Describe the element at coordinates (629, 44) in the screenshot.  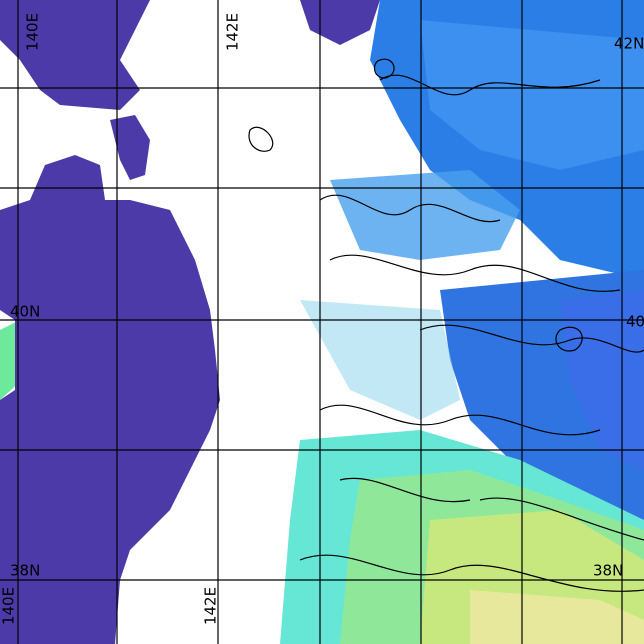
I see `lat-label: 42N` at that location.